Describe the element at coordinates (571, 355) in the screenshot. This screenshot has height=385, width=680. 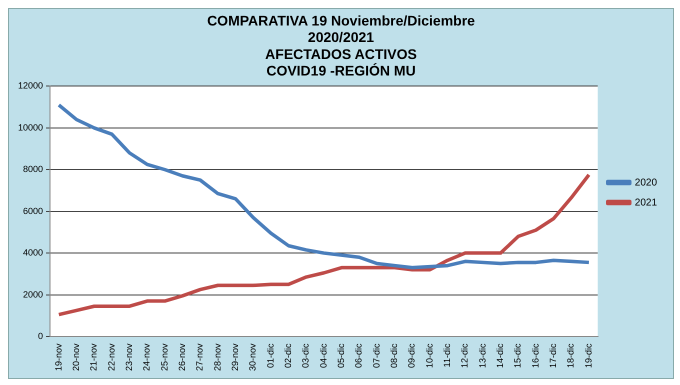
I see `x-tick-label: 18-dic` at that location.